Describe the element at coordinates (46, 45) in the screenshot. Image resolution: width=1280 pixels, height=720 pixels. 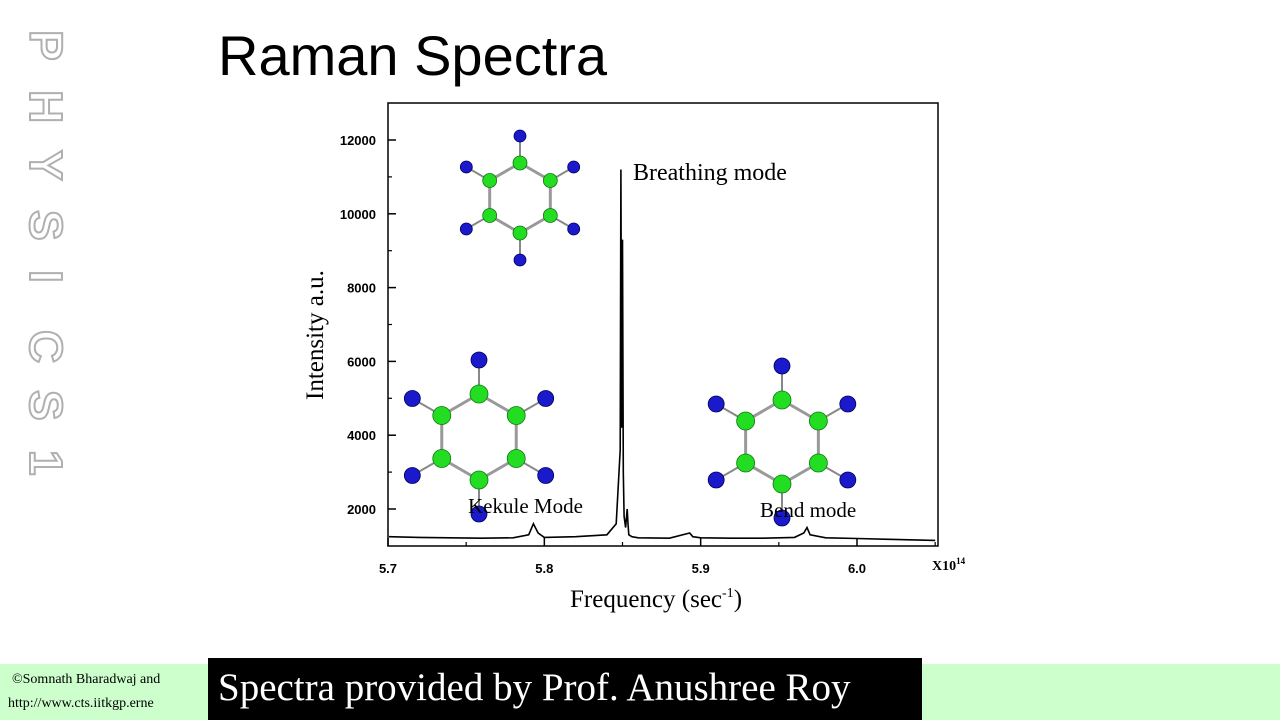
I see `watermark-letter: P` at that location.